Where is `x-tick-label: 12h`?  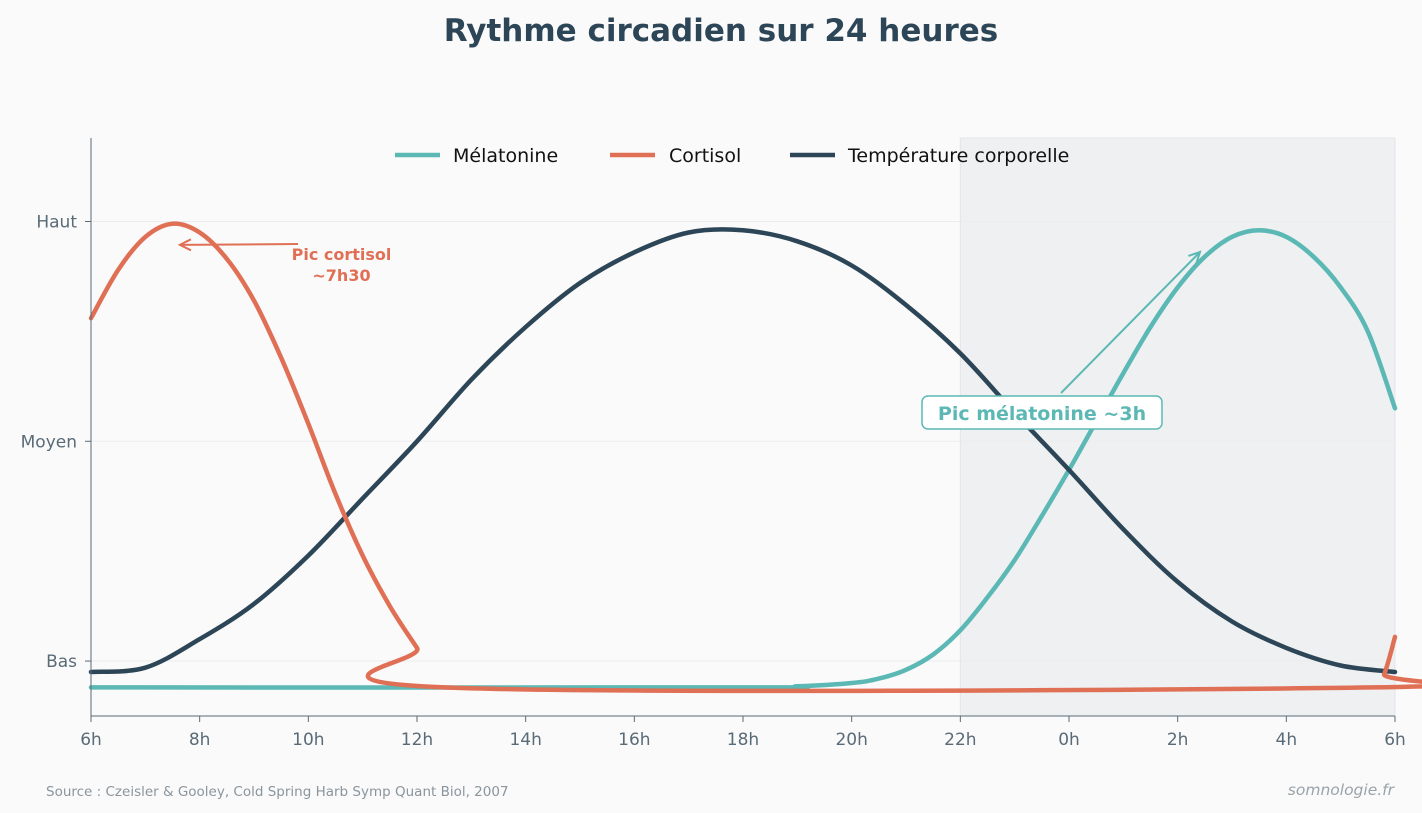
x-tick-label: 12h is located at coordinates (417, 740).